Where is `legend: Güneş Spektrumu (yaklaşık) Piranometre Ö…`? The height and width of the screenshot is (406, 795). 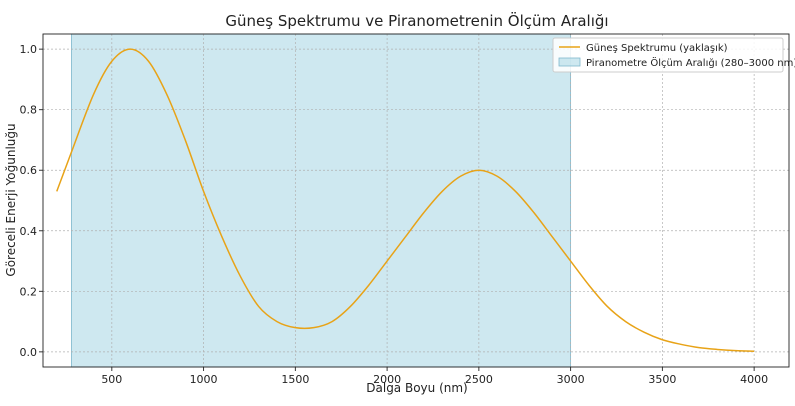 legend: Güneş Spektrumu (yaklaşık) Piranometre Ö… is located at coordinates (674, 55).